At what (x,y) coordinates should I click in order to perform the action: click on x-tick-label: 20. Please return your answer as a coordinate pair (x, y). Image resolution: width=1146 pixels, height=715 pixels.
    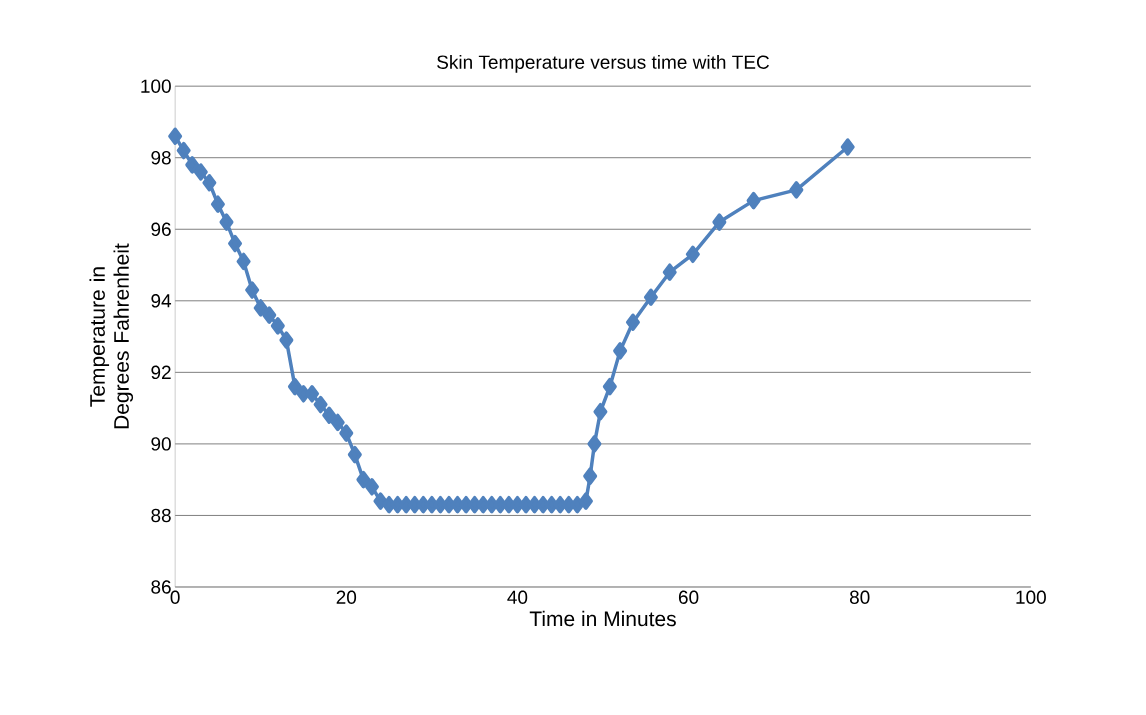
    Looking at the image, I should click on (346, 597).